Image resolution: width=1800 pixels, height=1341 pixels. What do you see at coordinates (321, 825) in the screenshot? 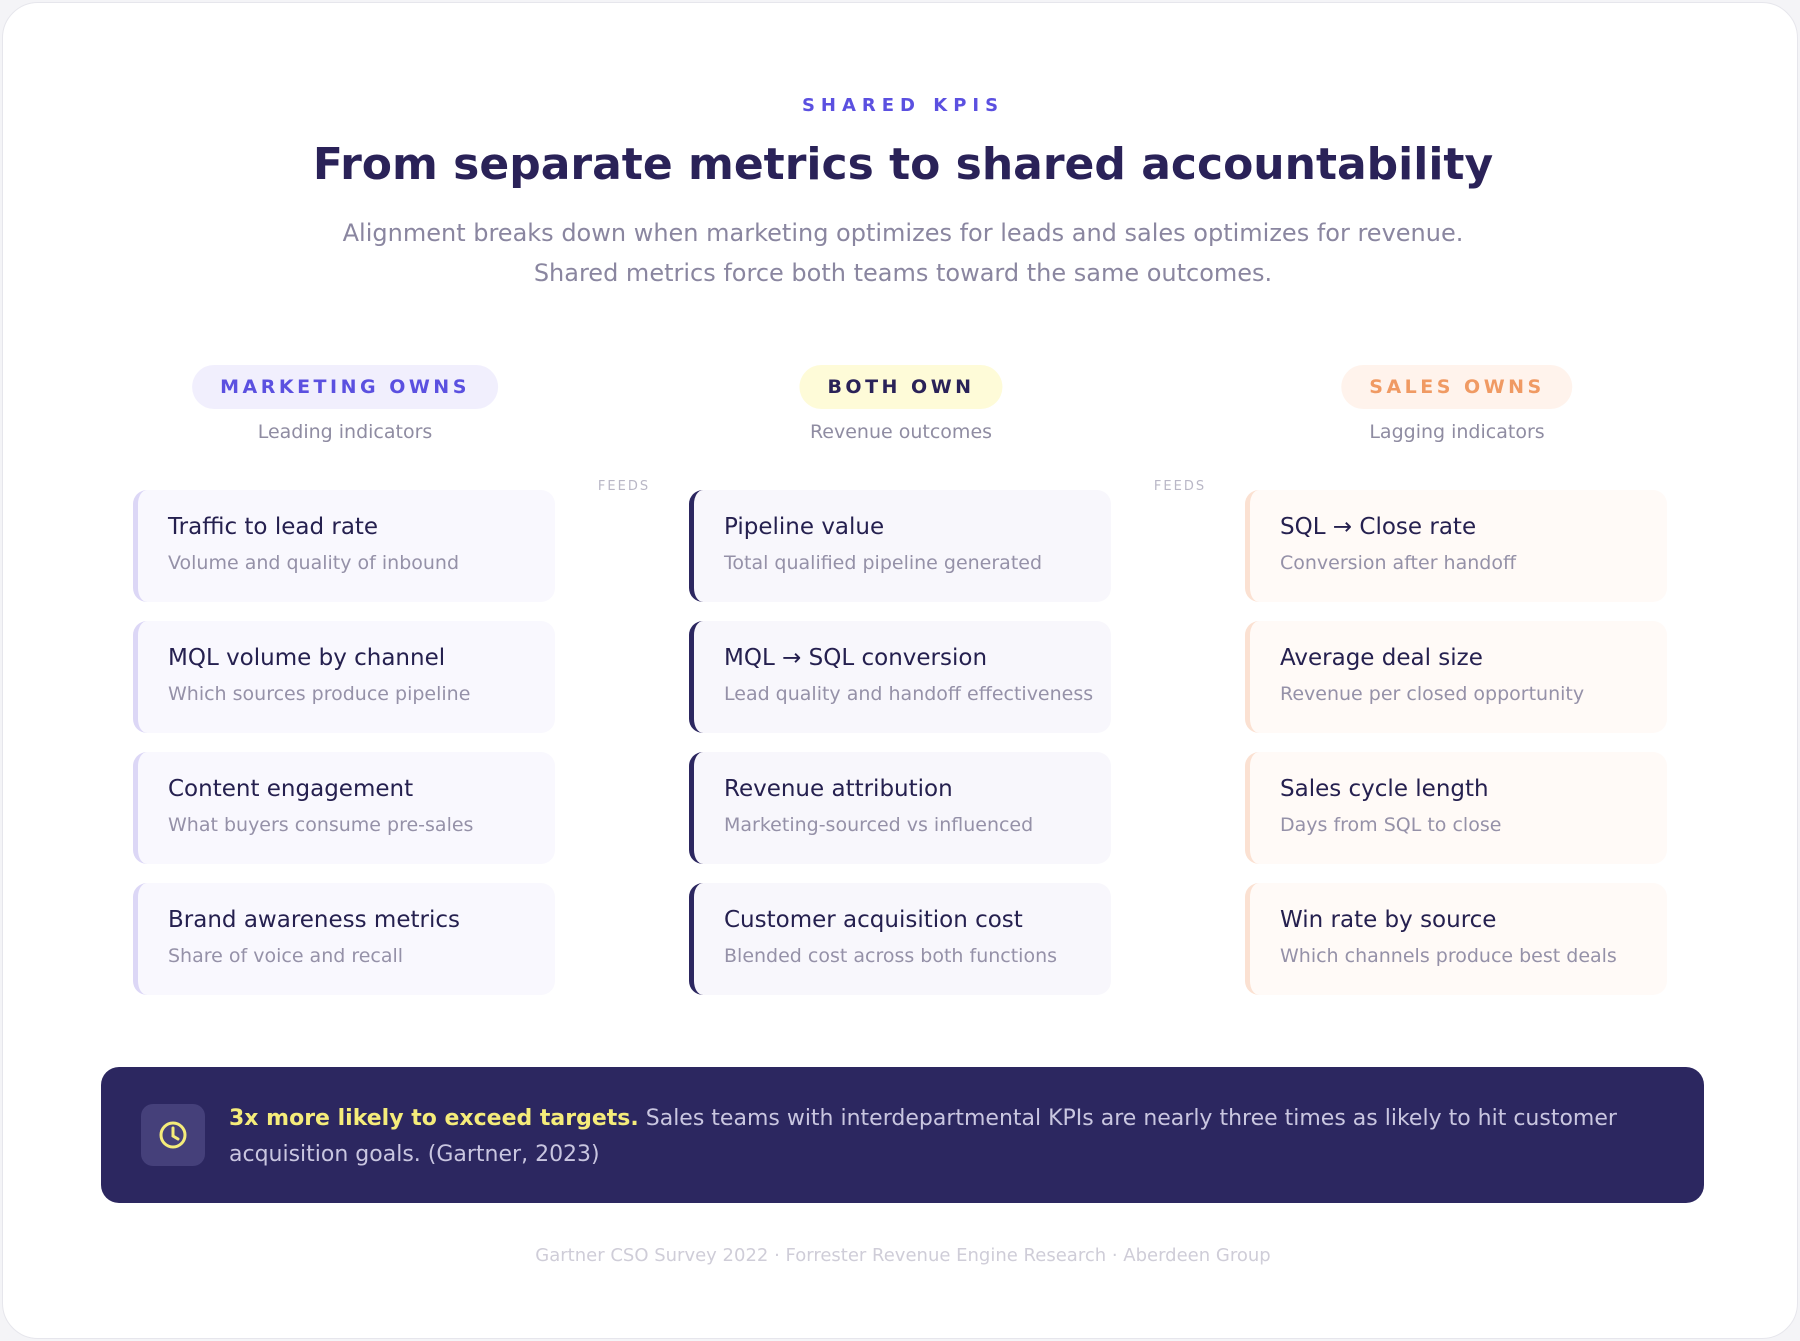
I see `card-desc: What buyers consume pre-sales` at bounding box center [321, 825].